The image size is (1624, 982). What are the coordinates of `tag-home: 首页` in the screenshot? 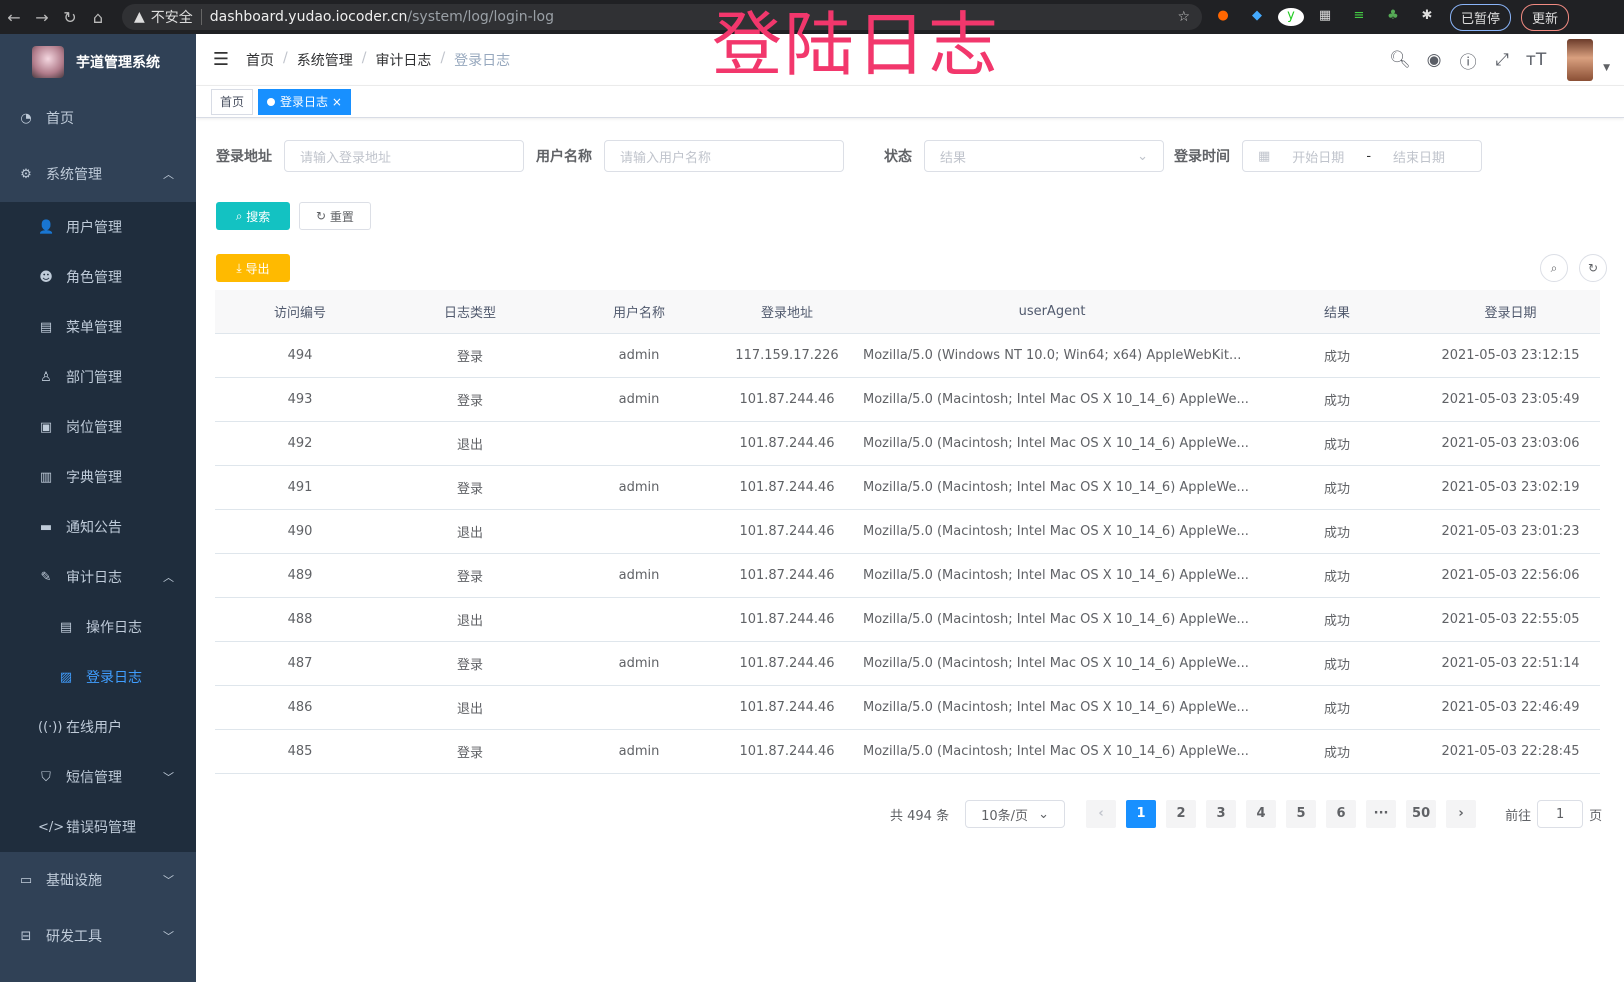 It's located at (232, 101).